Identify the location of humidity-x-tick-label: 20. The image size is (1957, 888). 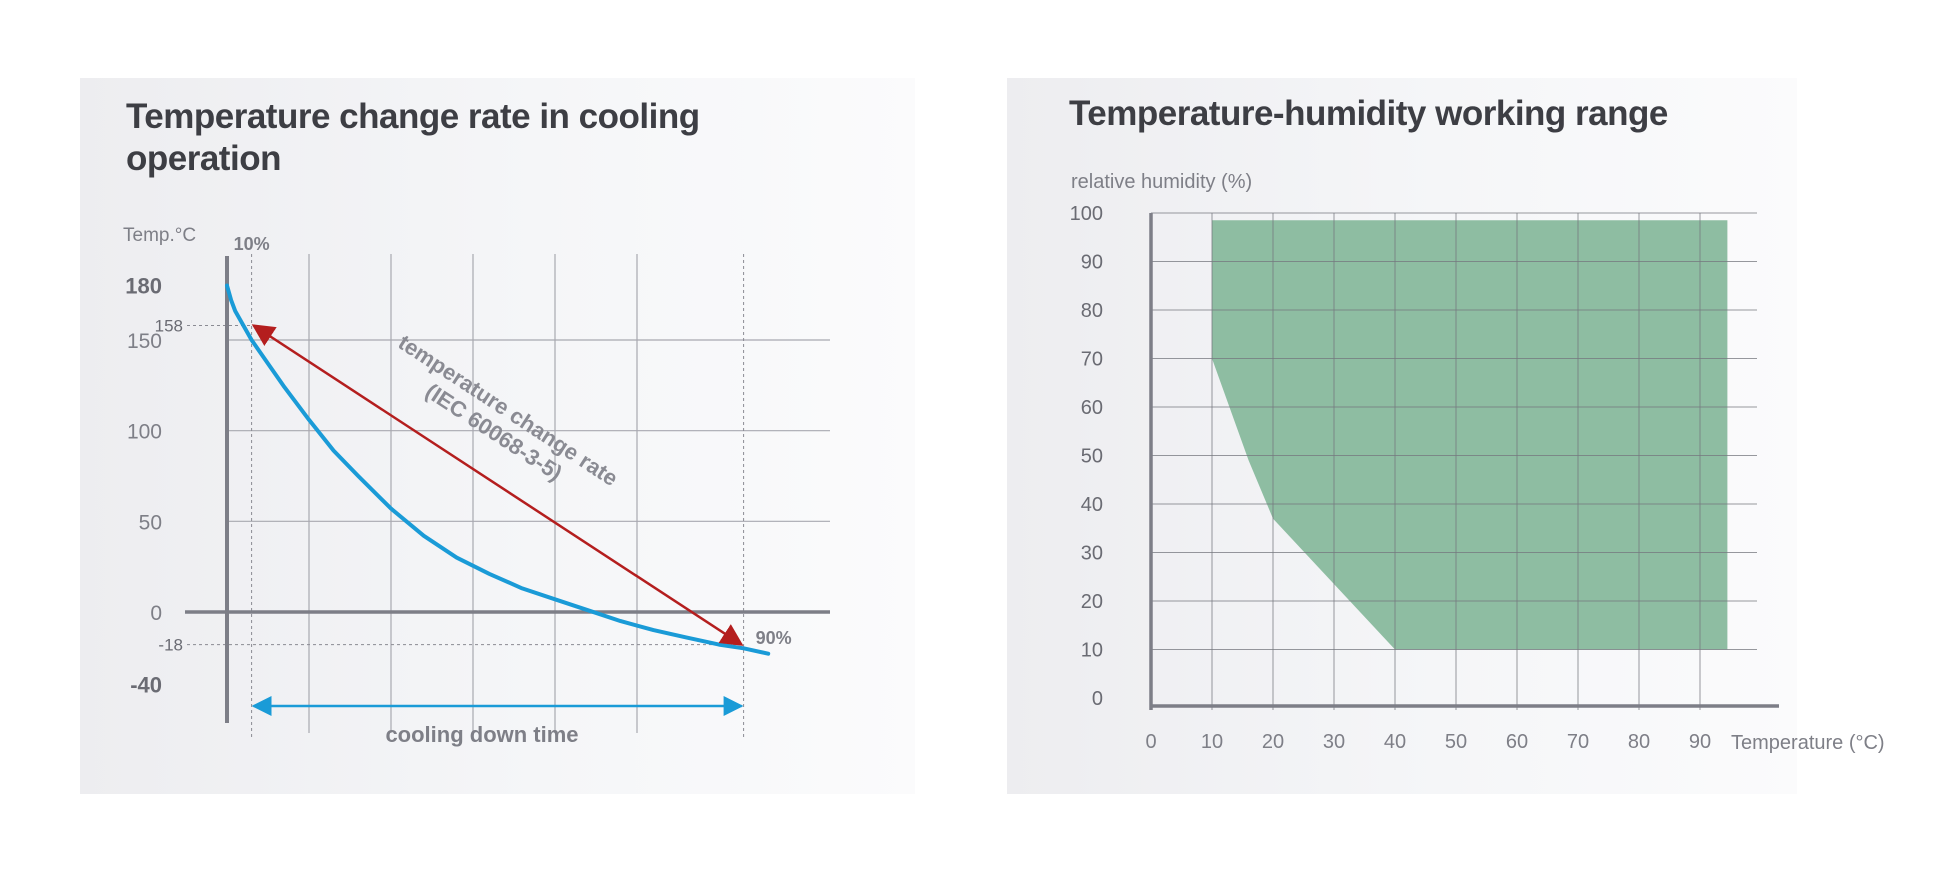
(1273, 742).